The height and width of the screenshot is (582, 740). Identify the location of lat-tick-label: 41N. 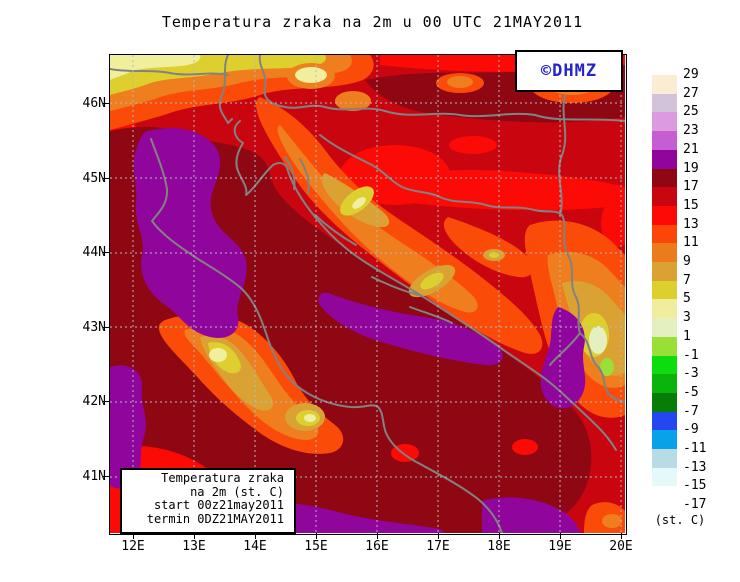
(94, 476).